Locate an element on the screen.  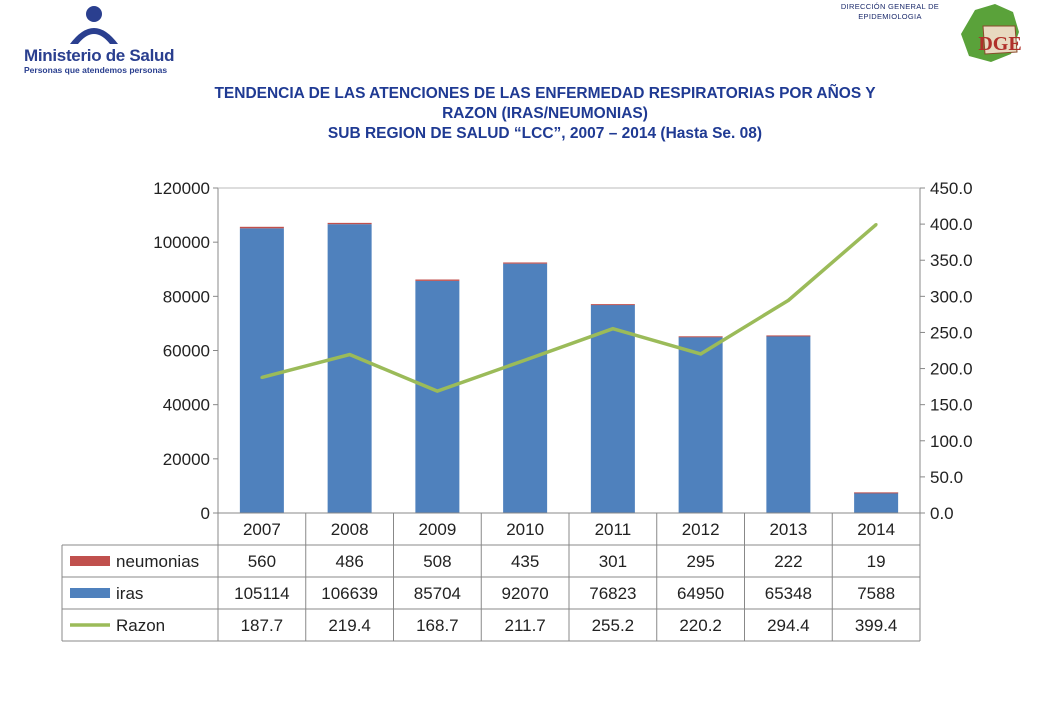
table-cell-iras: 92070 is located at coordinates (524, 593).